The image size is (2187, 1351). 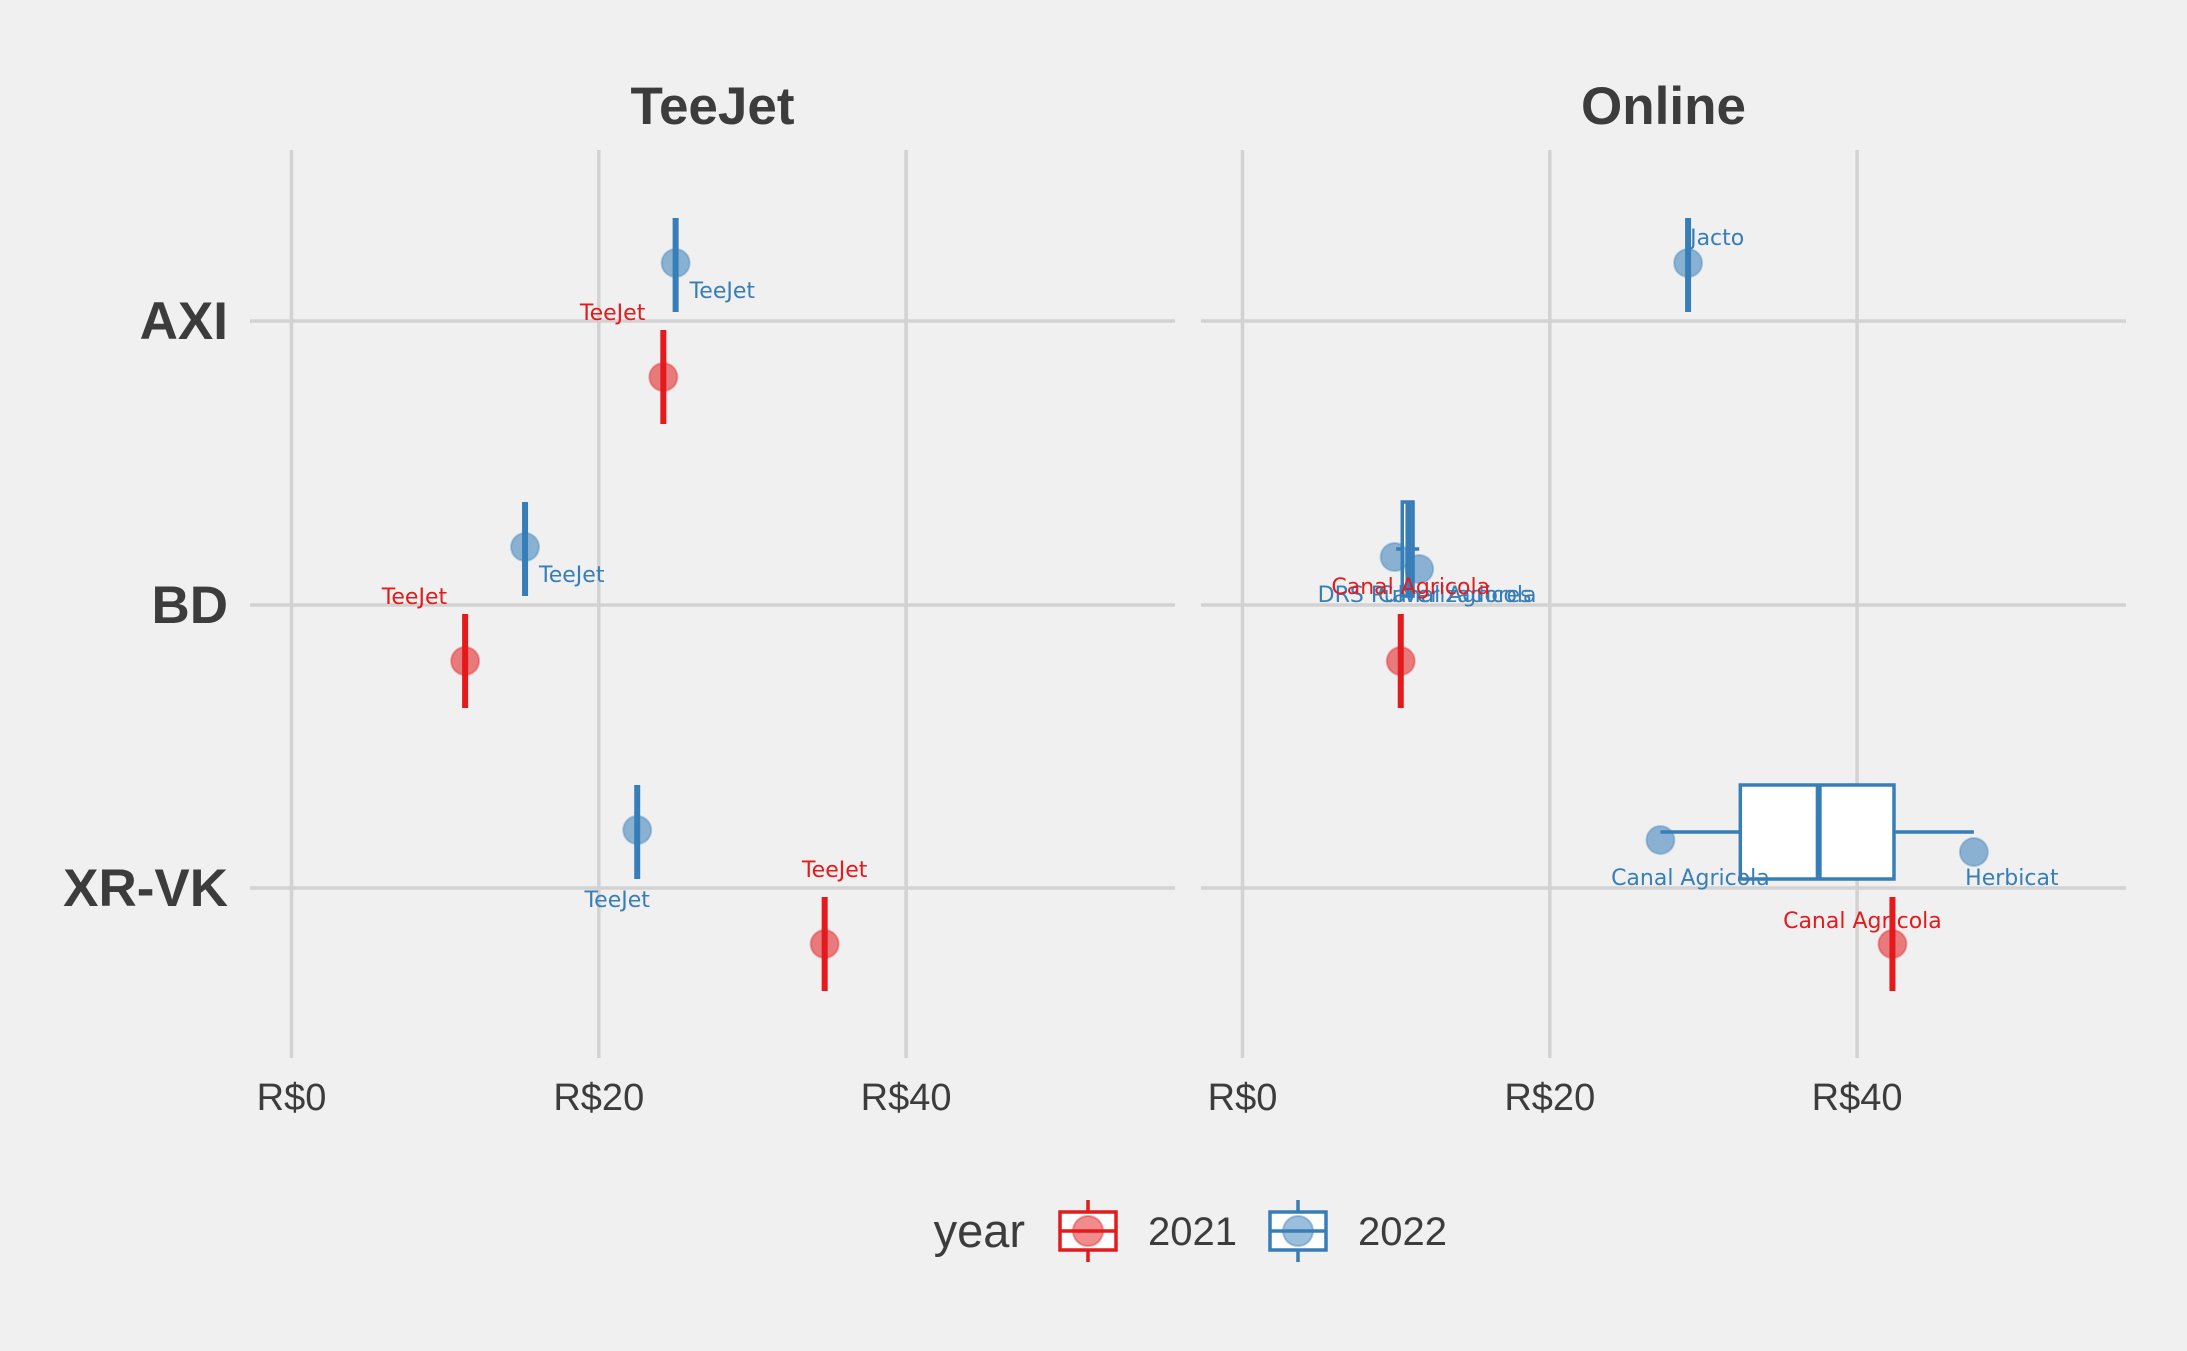 I want to click on facet-title: TeeJet, so click(x=713, y=106).